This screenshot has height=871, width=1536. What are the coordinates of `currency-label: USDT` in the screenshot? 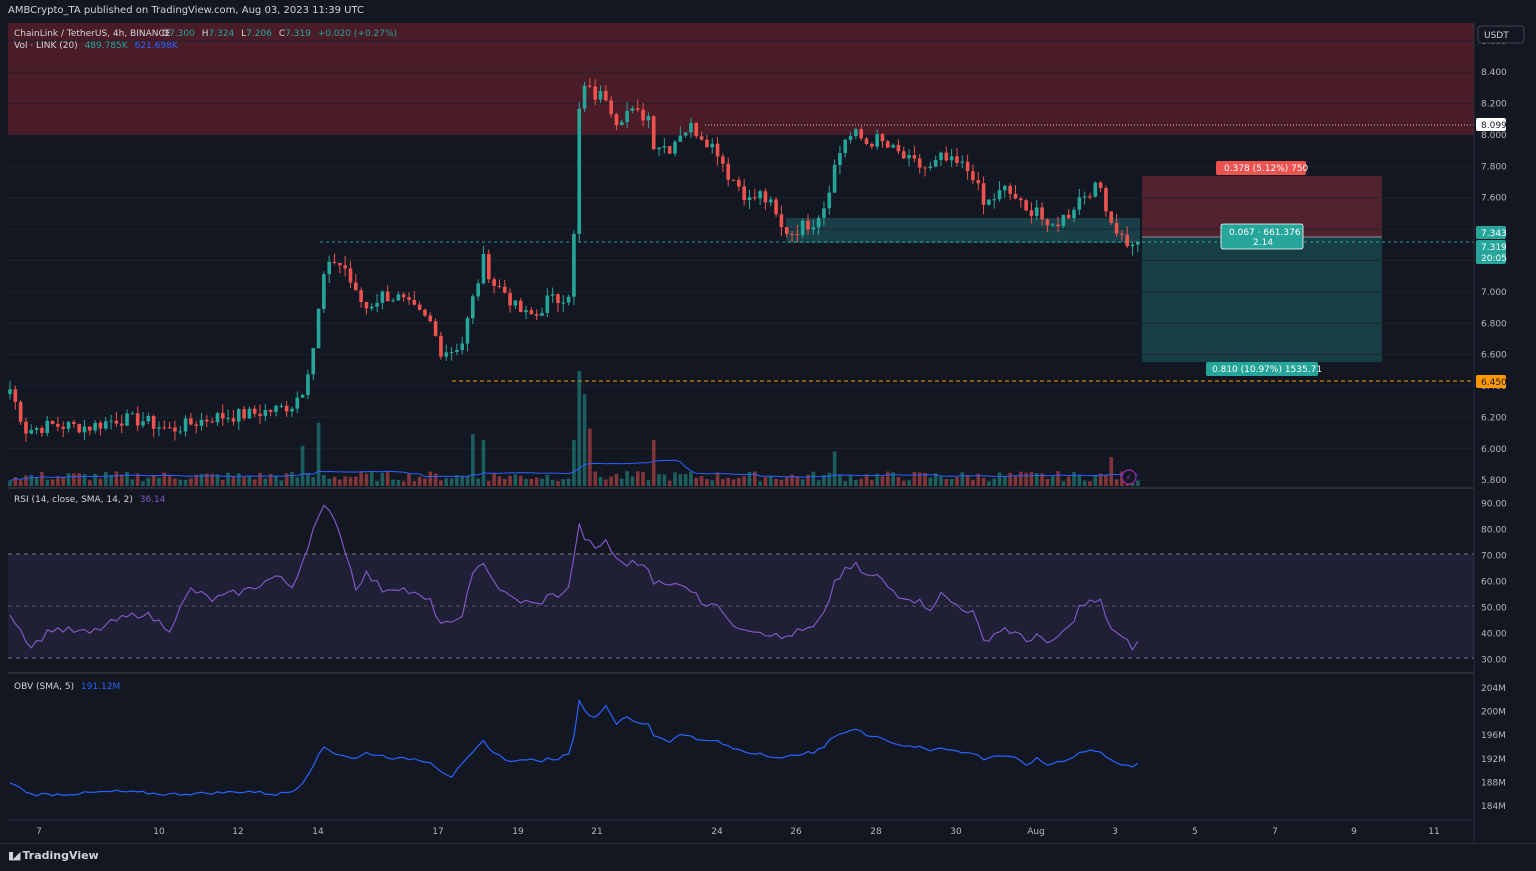 It's located at (1496, 36).